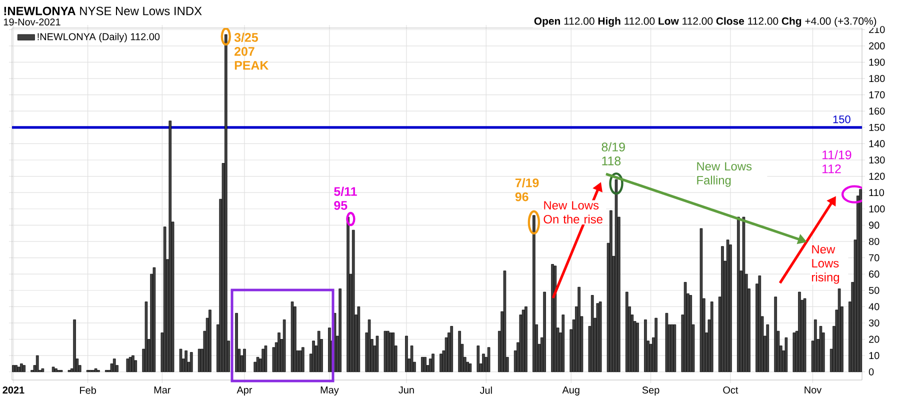 This screenshot has height=396, width=900. What do you see at coordinates (877, 160) in the screenshot?
I see `y-tick-label: 130` at bounding box center [877, 160].